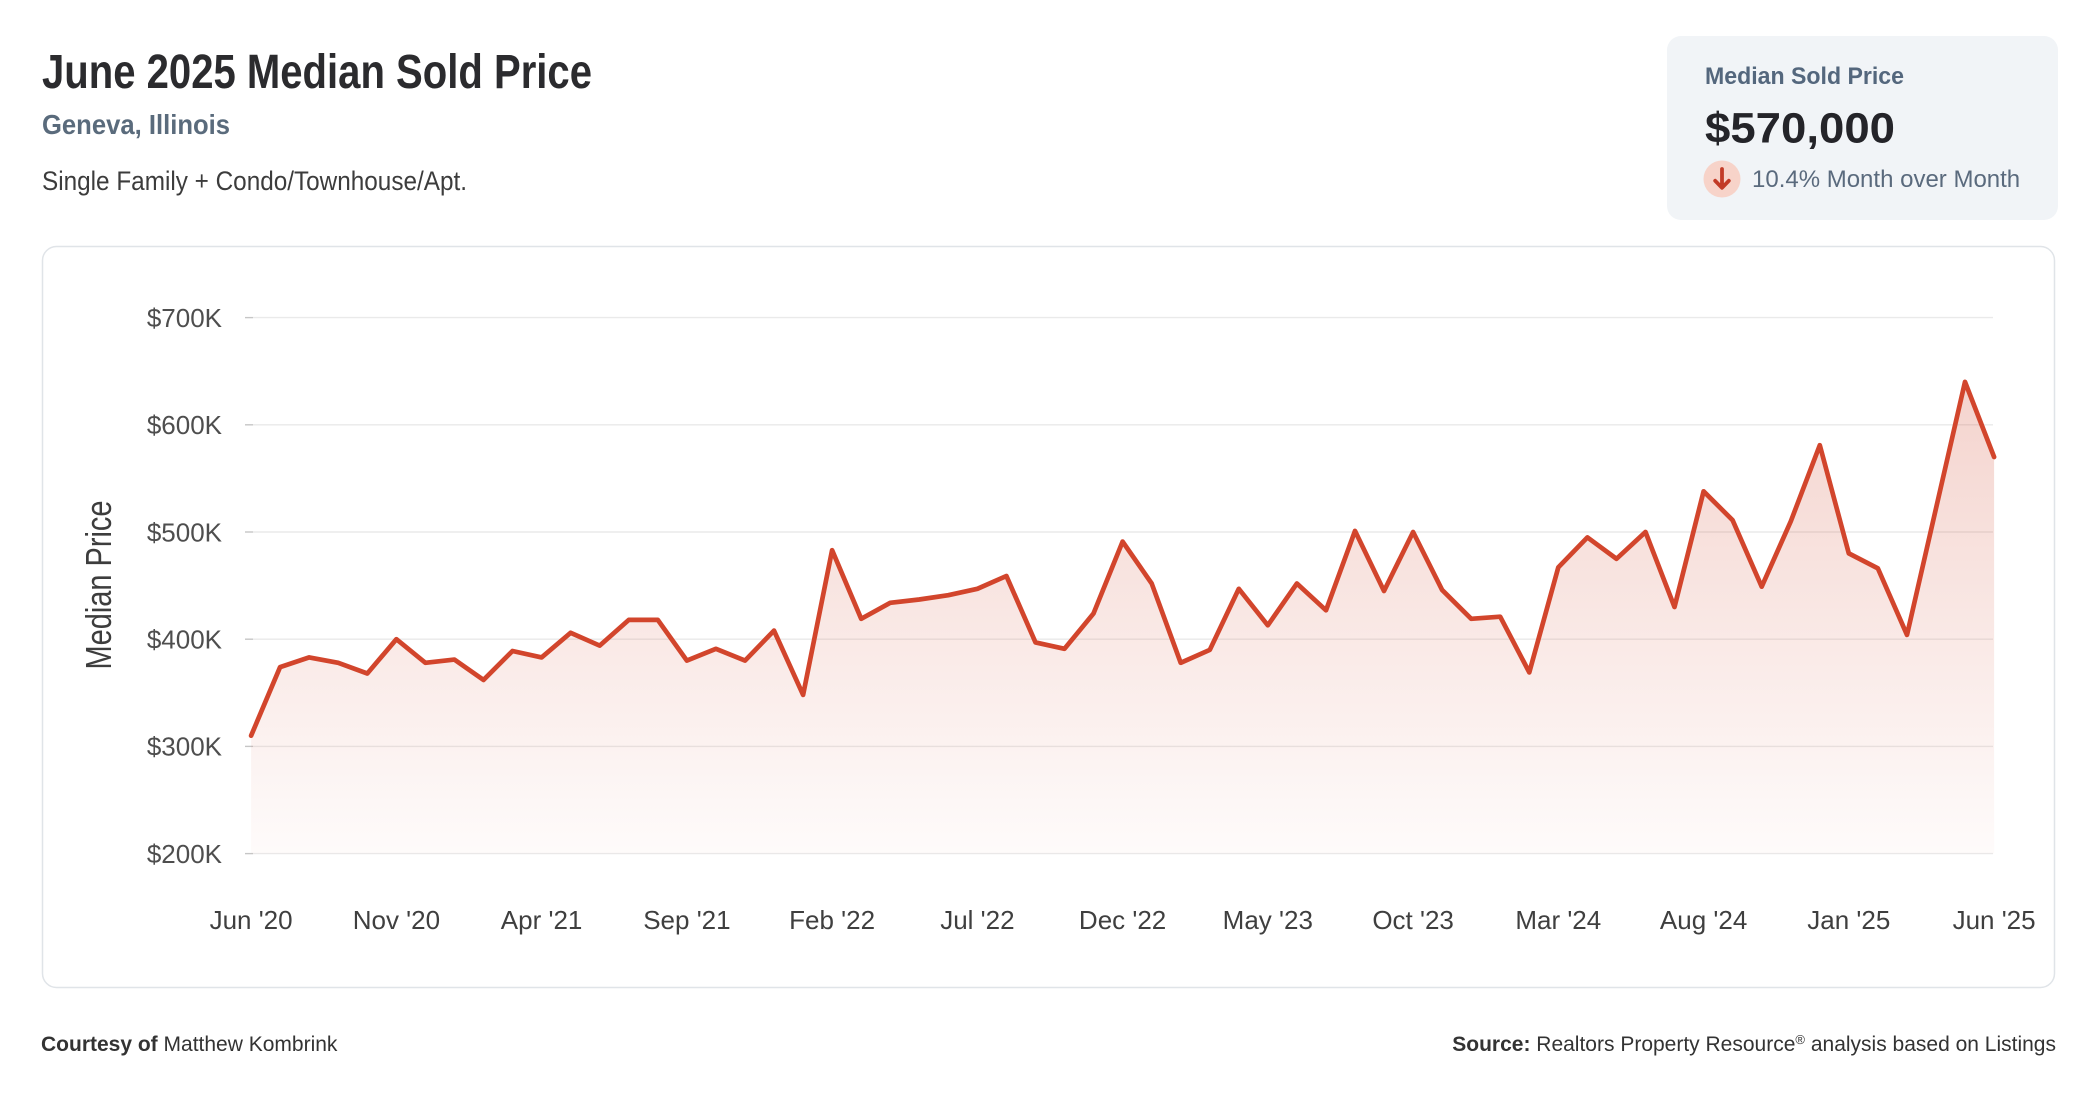  What do you see at coordinates (396, 920) in the screenshot?
I see `svg-text: Nov '20` at bounding box center [396, 920].